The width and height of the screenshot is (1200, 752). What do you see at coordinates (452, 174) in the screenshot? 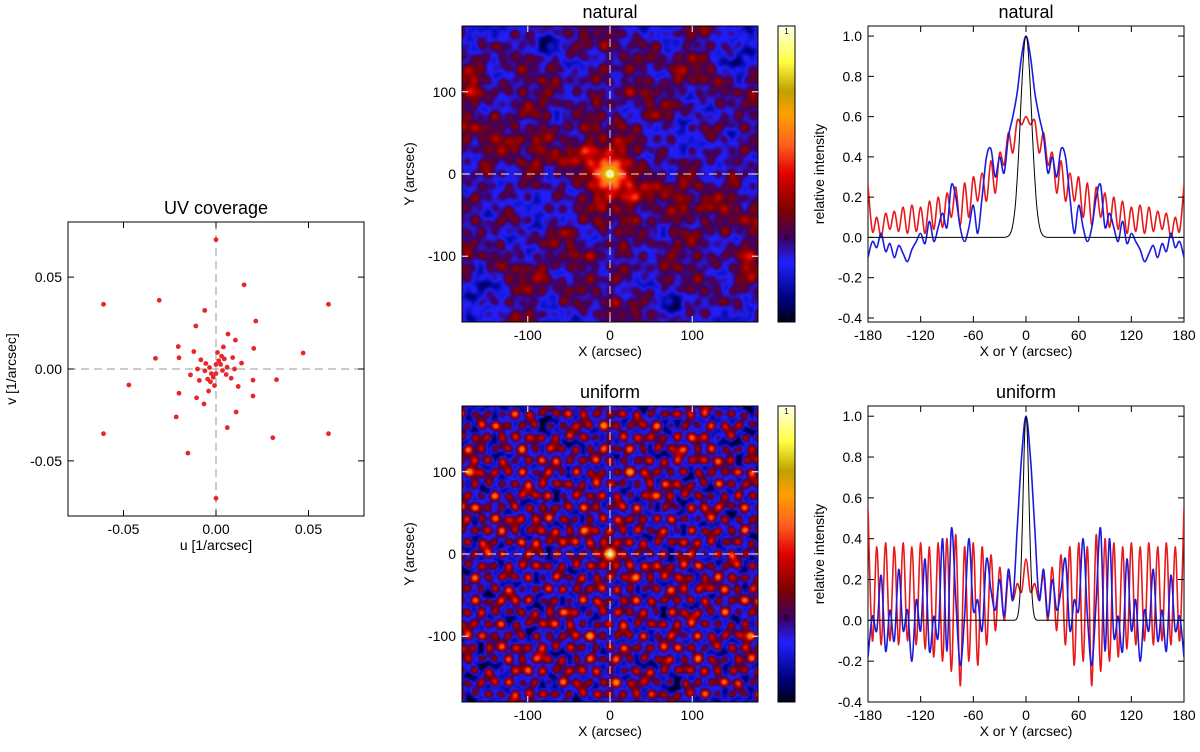
I see `y-tick-label: 0` at bounding box center [452, 174].